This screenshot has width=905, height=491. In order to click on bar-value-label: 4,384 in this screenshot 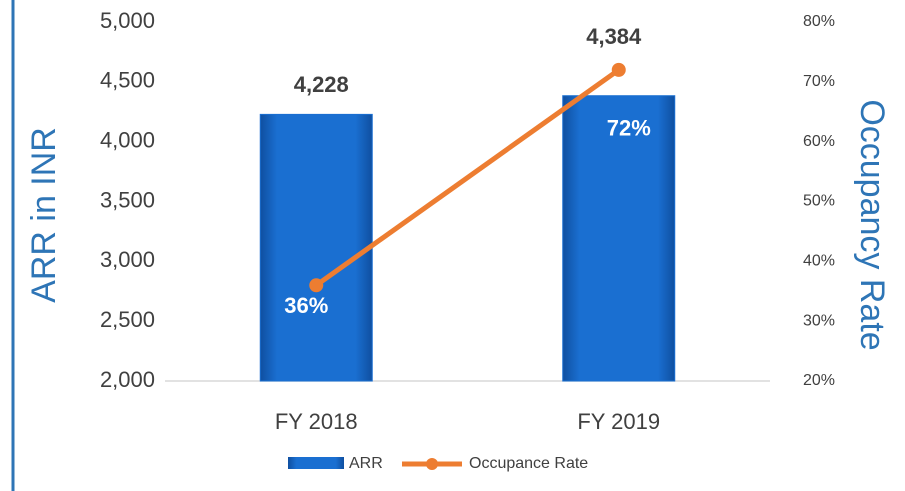, I will do `click(614, 36)`.